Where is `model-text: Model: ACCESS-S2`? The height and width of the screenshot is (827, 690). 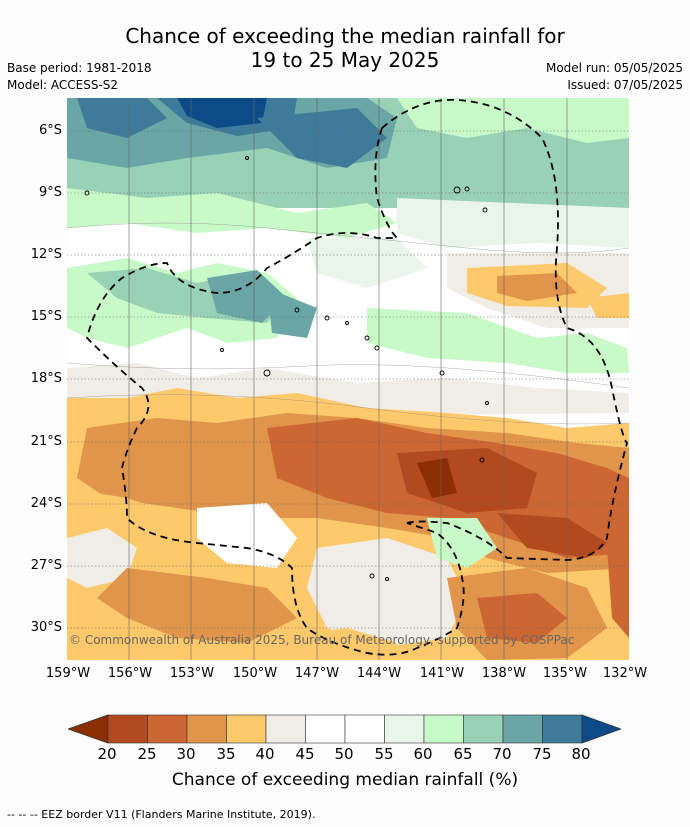
model-text: Model: ACCESS-S2 is located at coordinates (63, 85).